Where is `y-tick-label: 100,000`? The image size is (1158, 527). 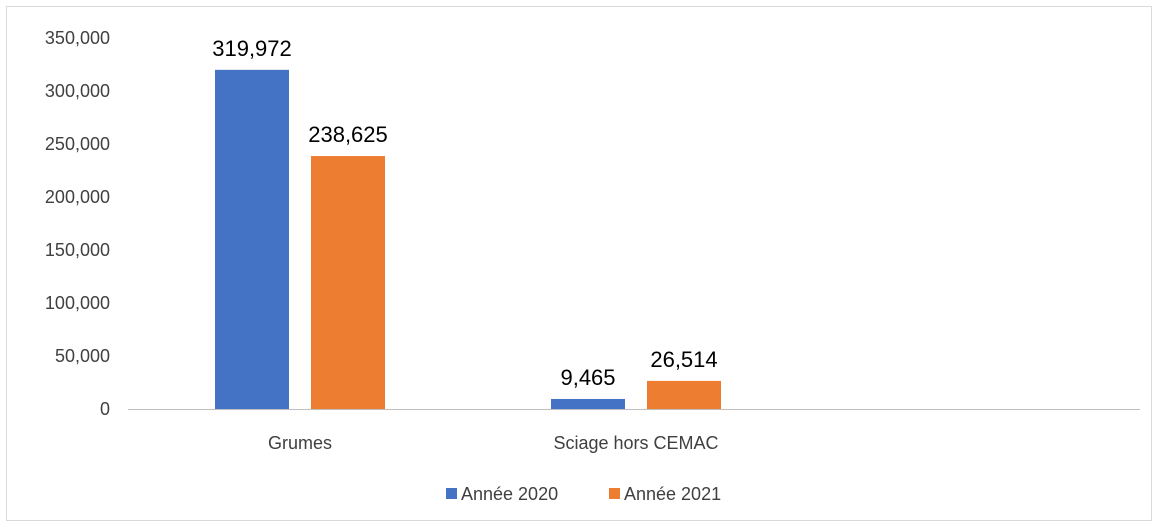 y-tick-label: 100,000 is located at coordinates (77, 303).